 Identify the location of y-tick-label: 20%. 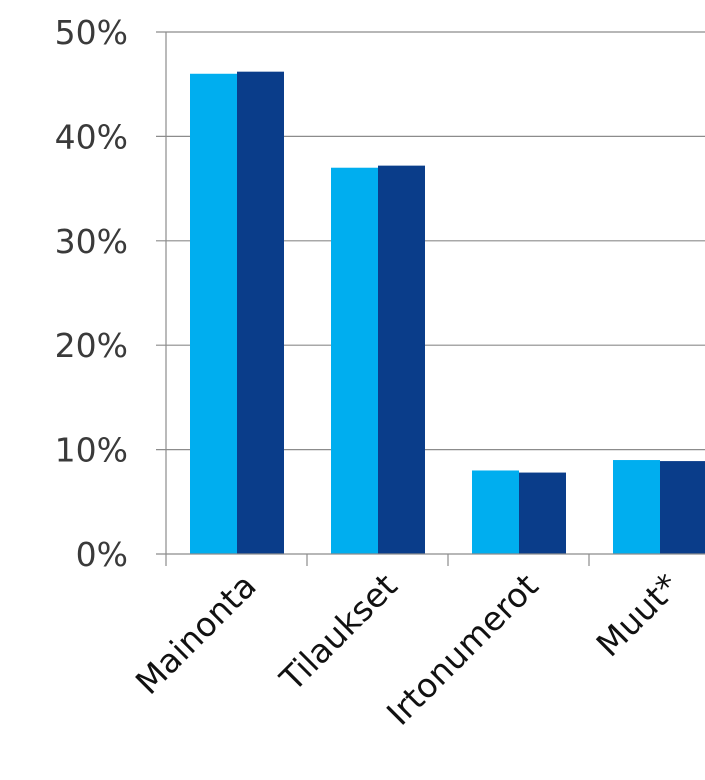
(91, 345).